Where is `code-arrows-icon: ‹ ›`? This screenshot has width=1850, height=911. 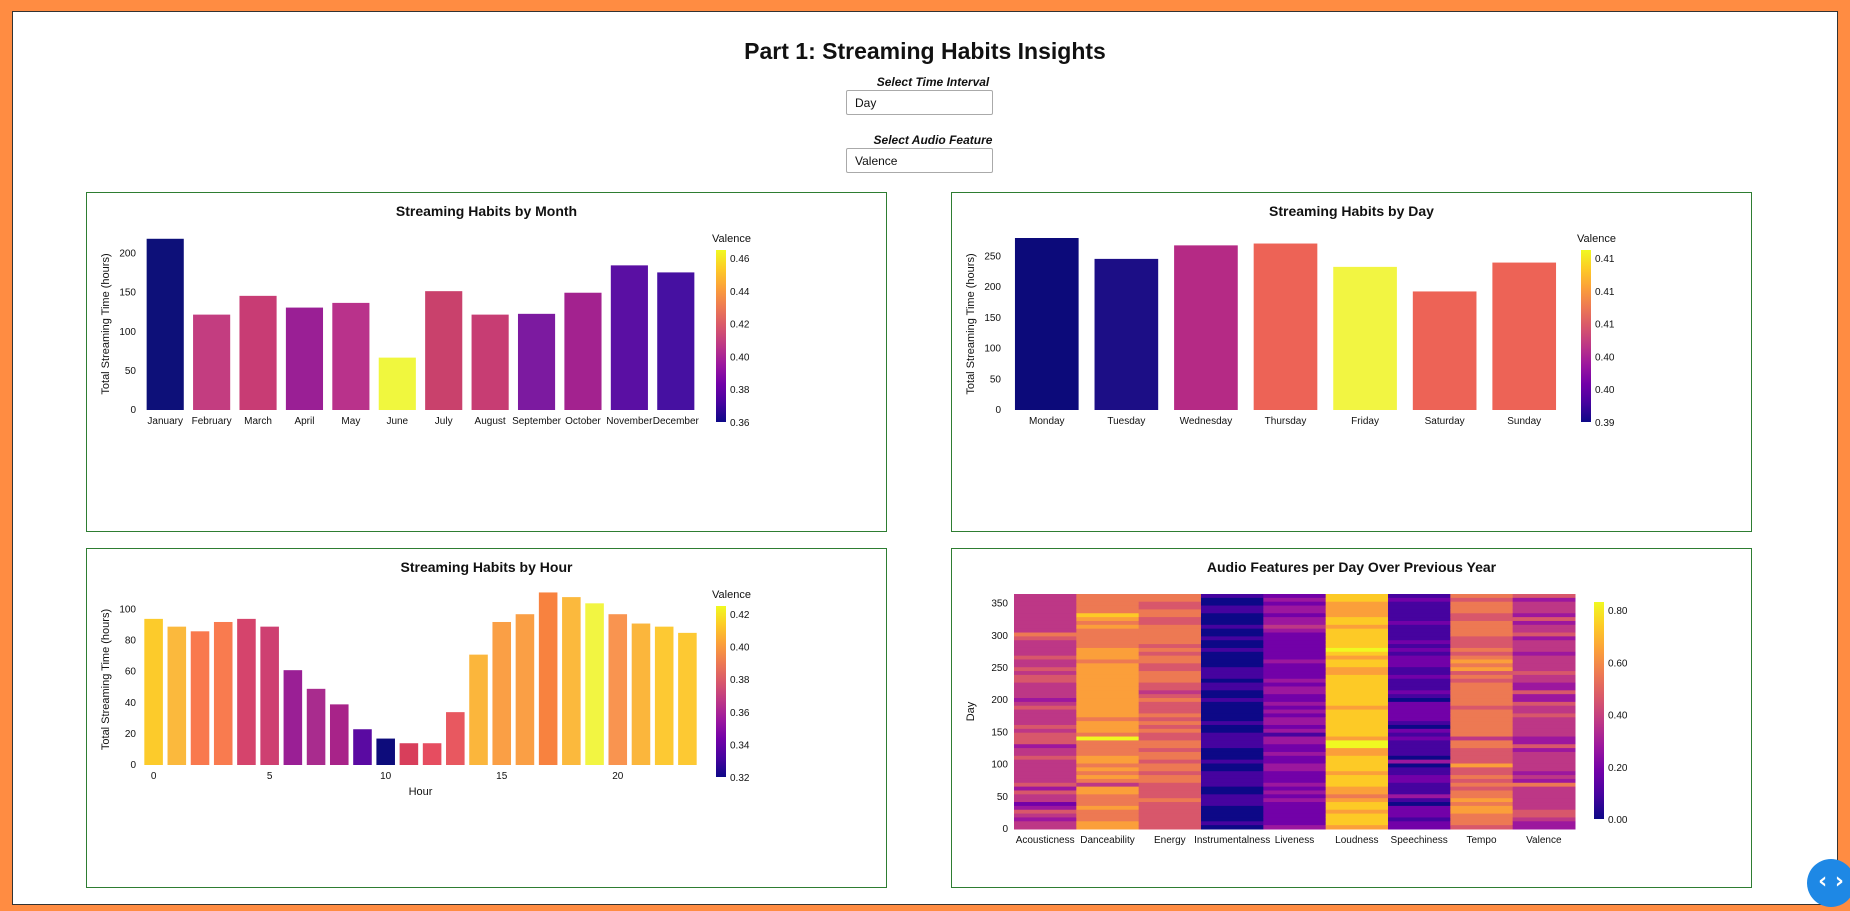
code-arrows-icon: ‹ › is located at coordinates (1828, 883).